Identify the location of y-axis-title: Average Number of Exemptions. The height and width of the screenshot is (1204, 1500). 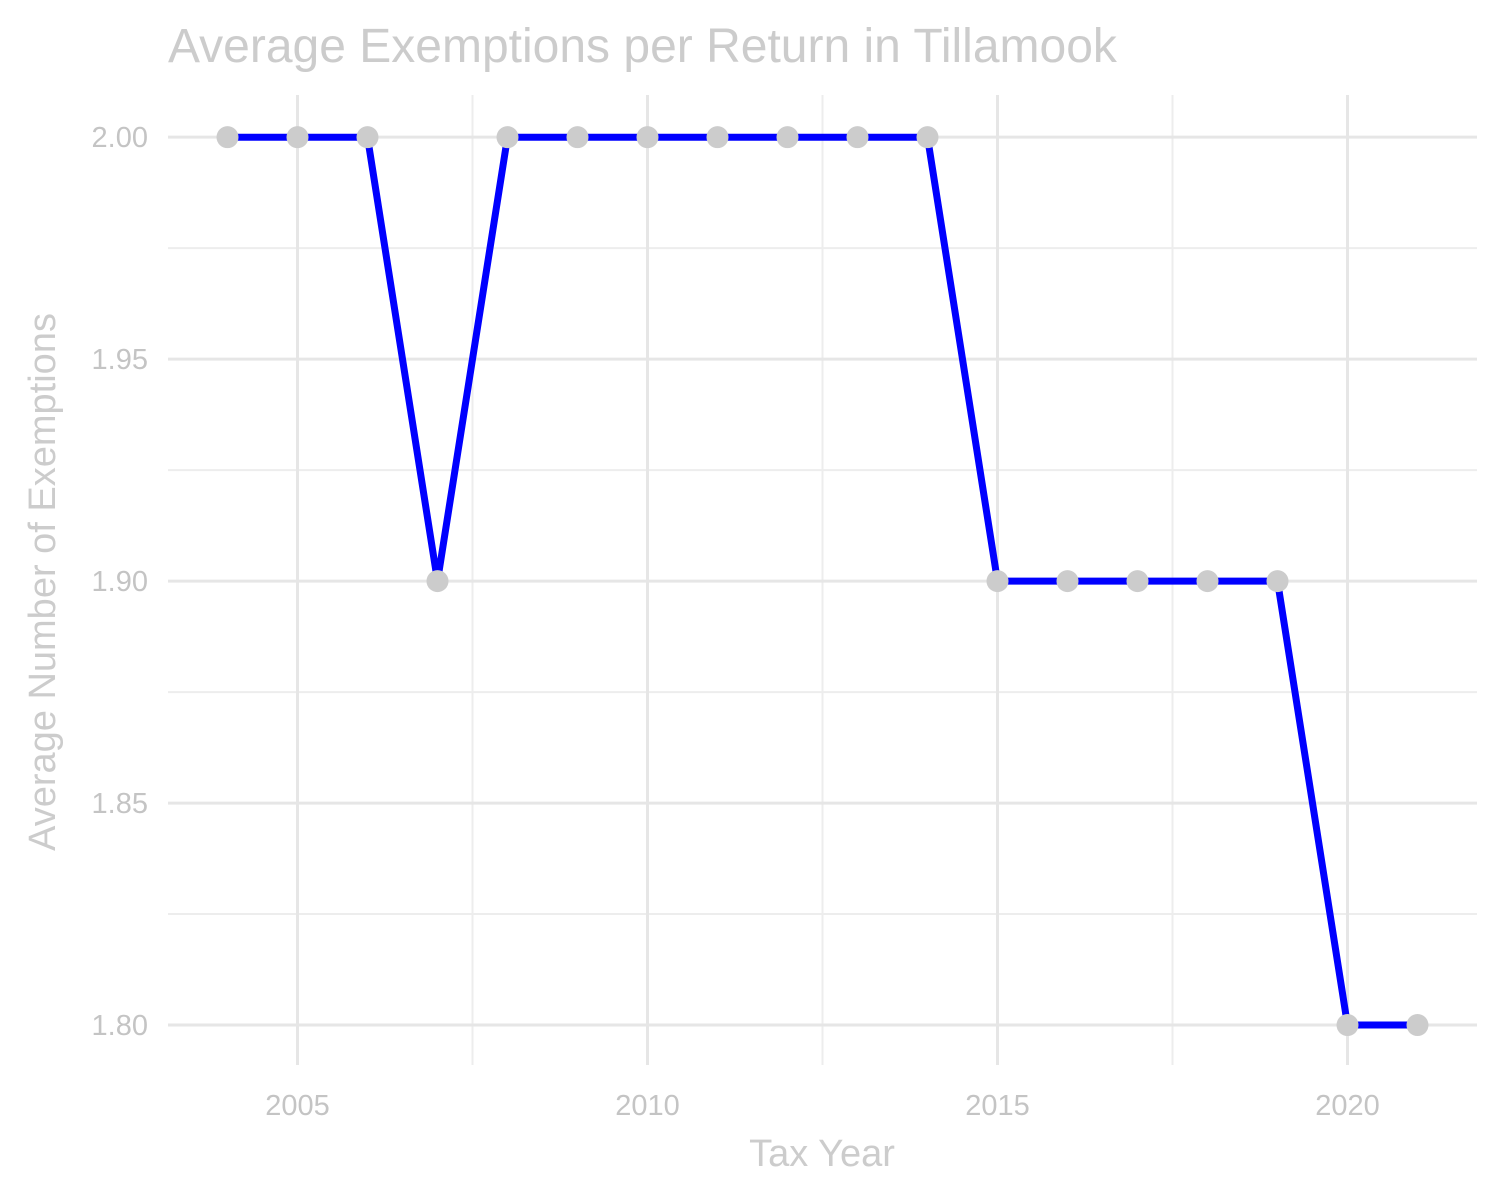
(43, 582).